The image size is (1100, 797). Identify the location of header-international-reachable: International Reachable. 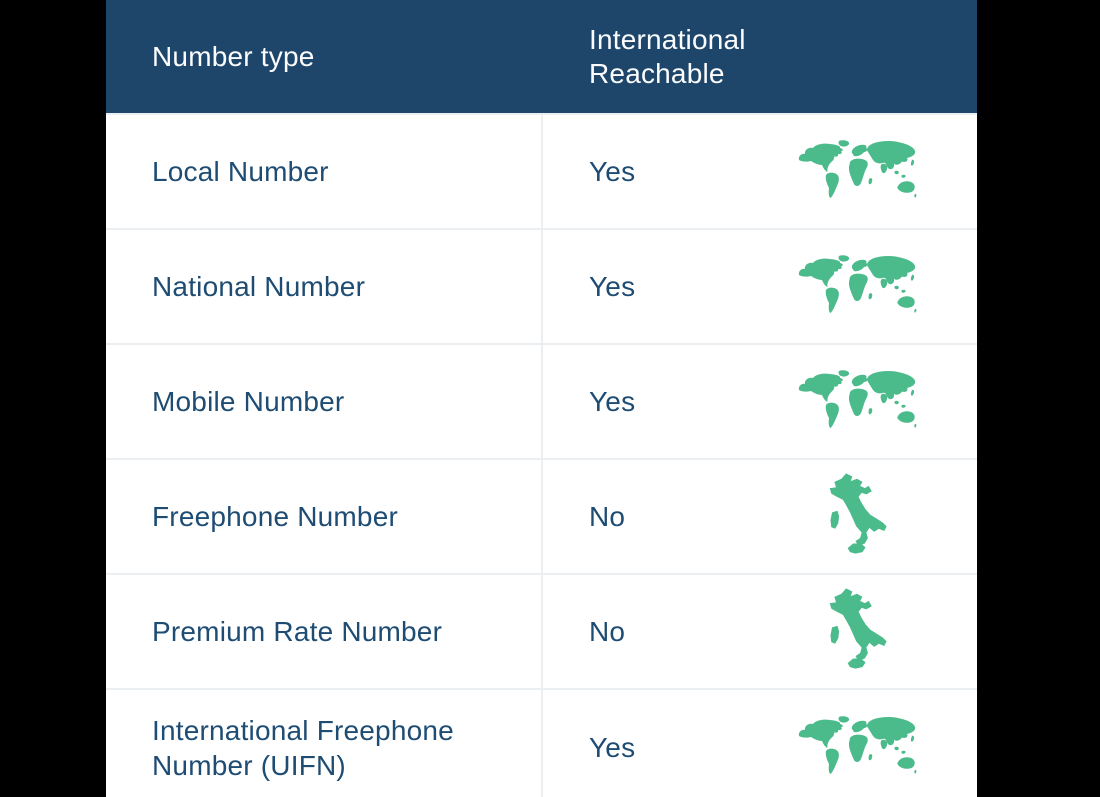
(760, 56).